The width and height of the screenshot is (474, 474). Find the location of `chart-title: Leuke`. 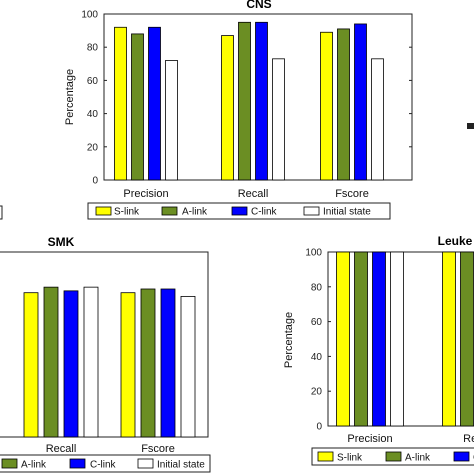

chart-title: Leuke is located at coordinates (455, 241).